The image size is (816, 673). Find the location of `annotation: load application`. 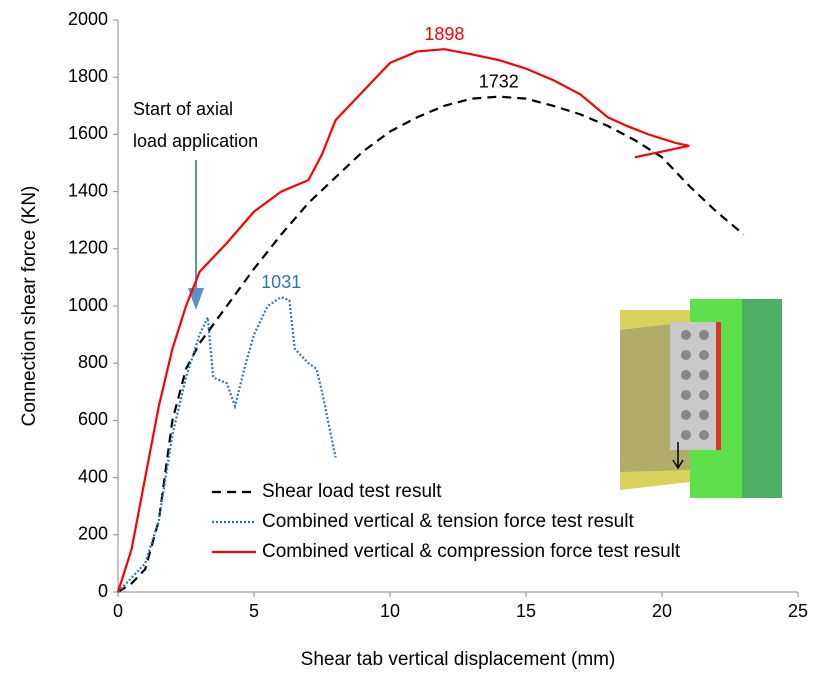

annotation: load application is located at coordinates (195, 141).